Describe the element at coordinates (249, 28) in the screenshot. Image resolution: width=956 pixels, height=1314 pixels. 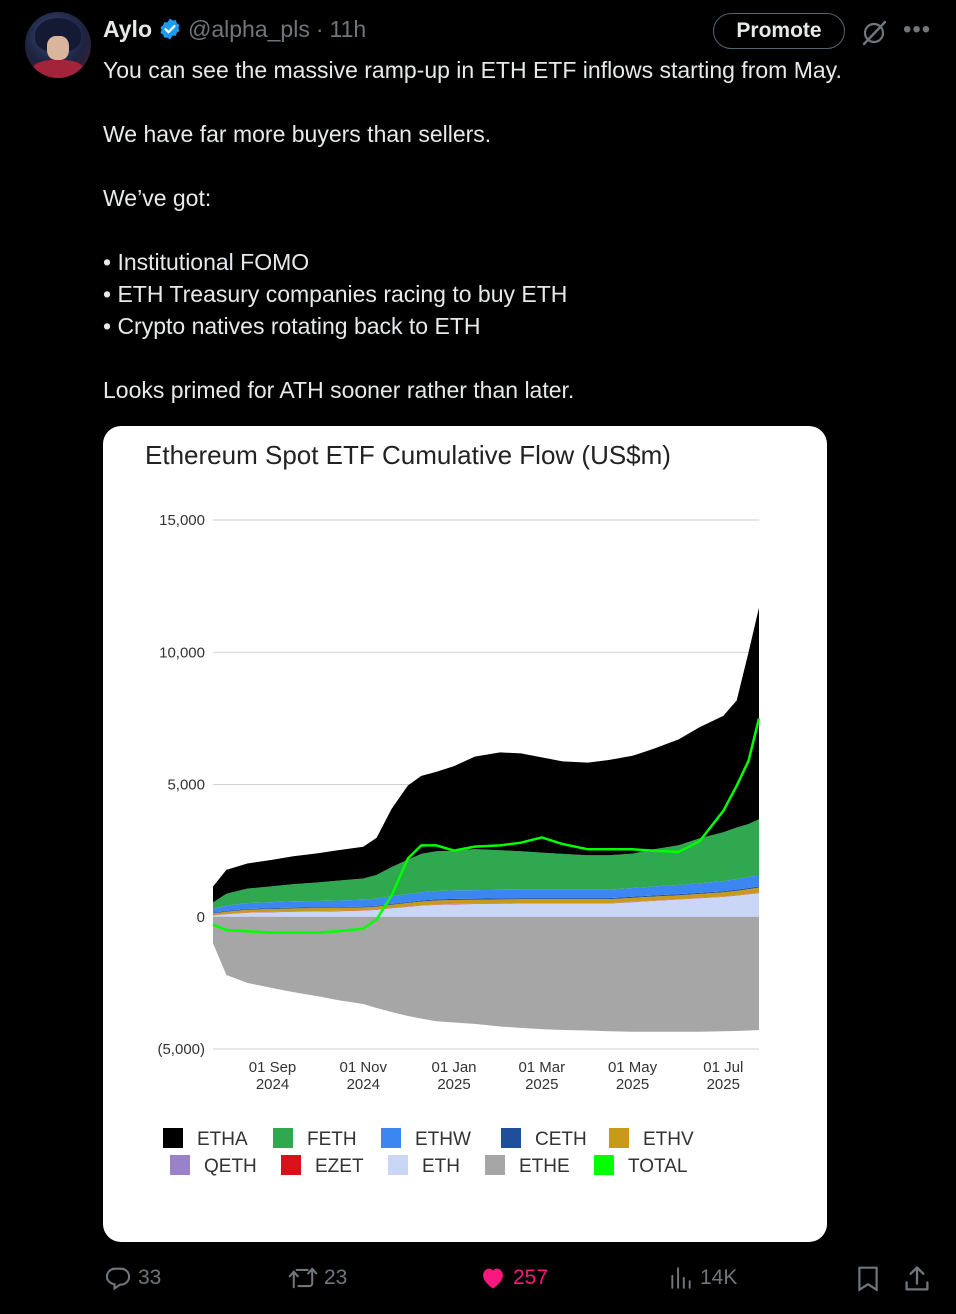
I see `author-handle: @alpha_pls` at that location.